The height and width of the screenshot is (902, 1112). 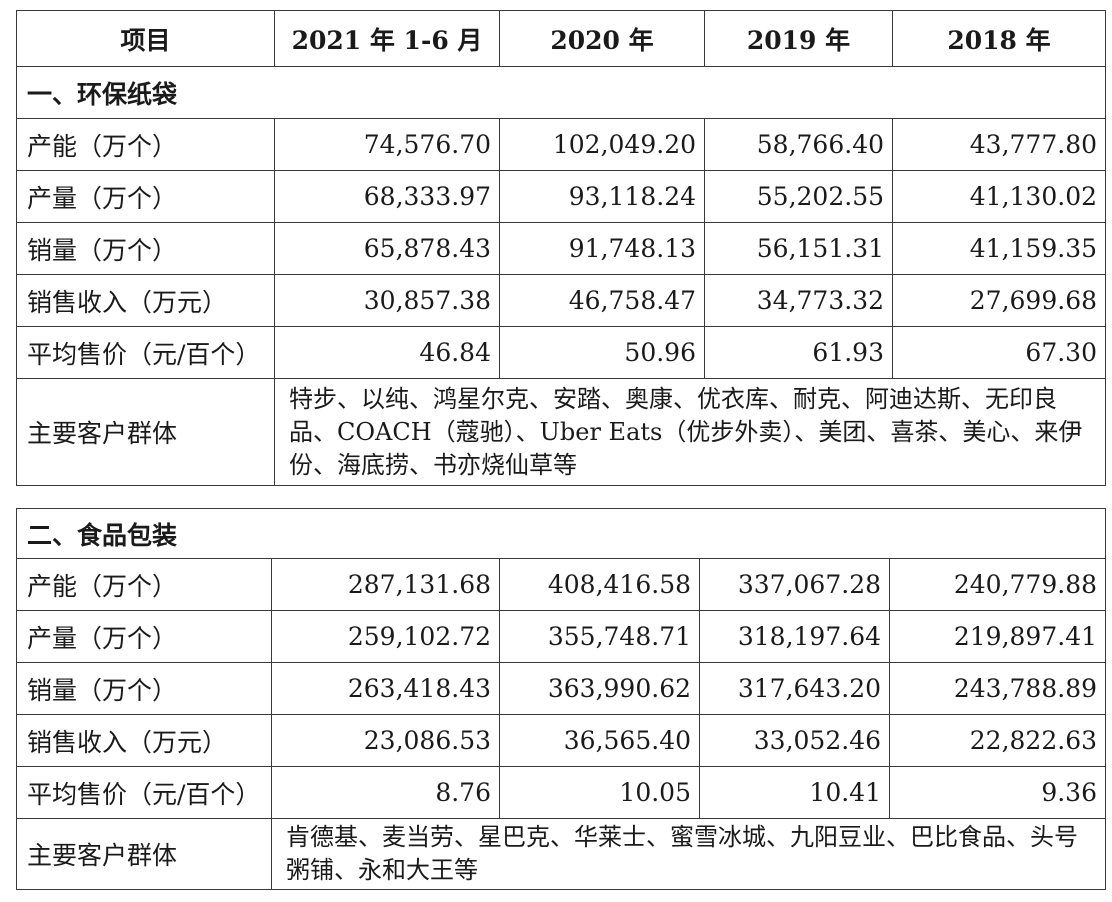 What do you see at coordinates (602, 352) in the screenshot?
I see `cell-value: 50.96` at bounding box center [602, 352].